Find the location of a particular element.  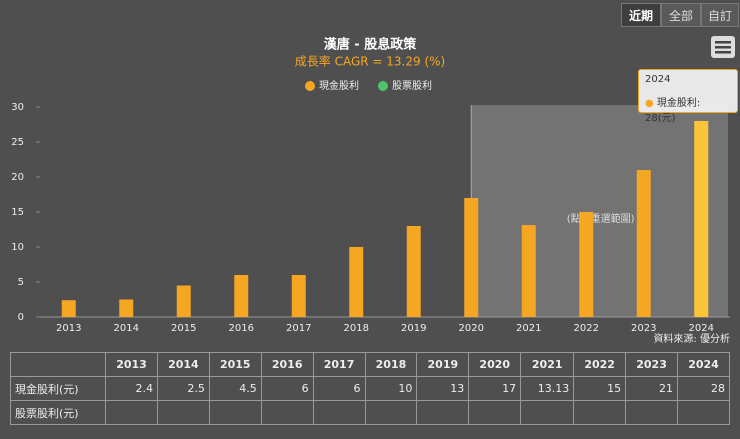

x-tick-label: 2023 is located at coordinates (643, 328).